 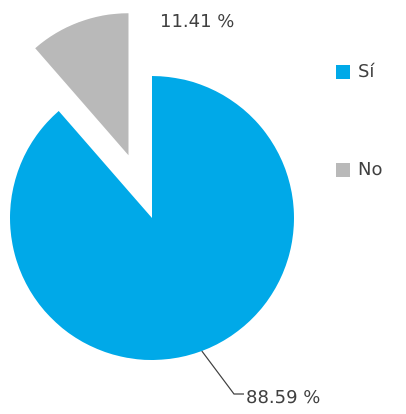 What do you see at coordinates (222, 372) in the screenshot?
I see `leader-line` at bounding box center [222, 372].